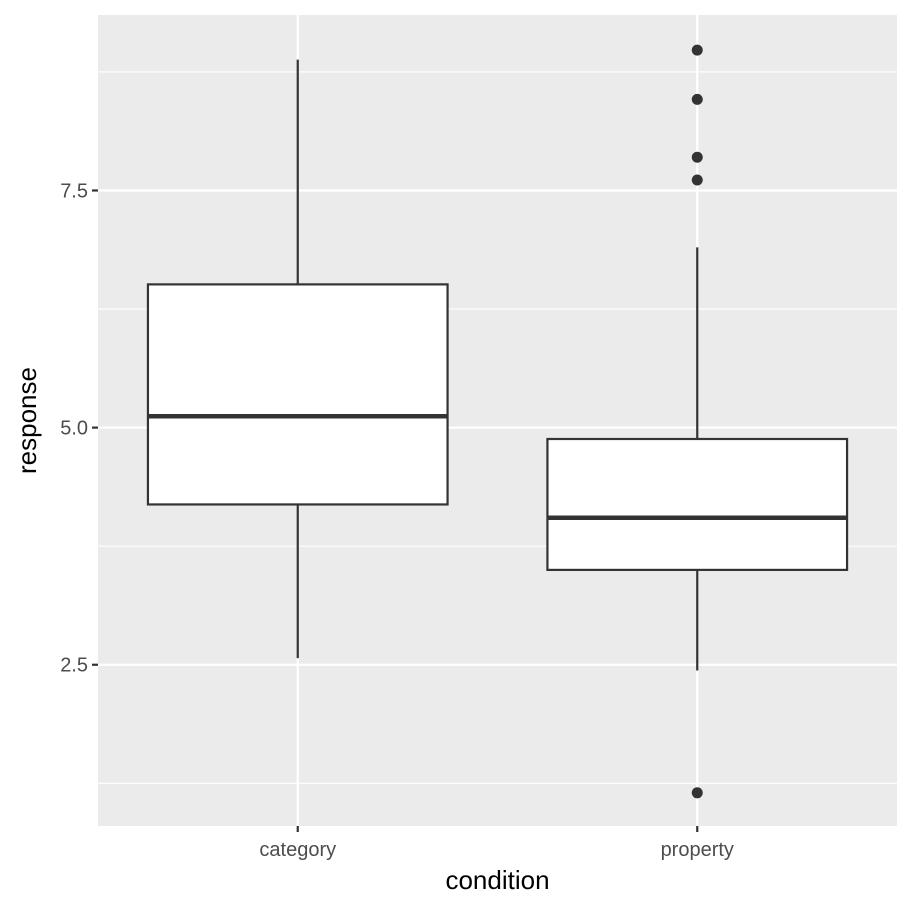 The height and width of the screenshot is (917, 912). I want to click on x-axis-title: condition, so click(497, 880).